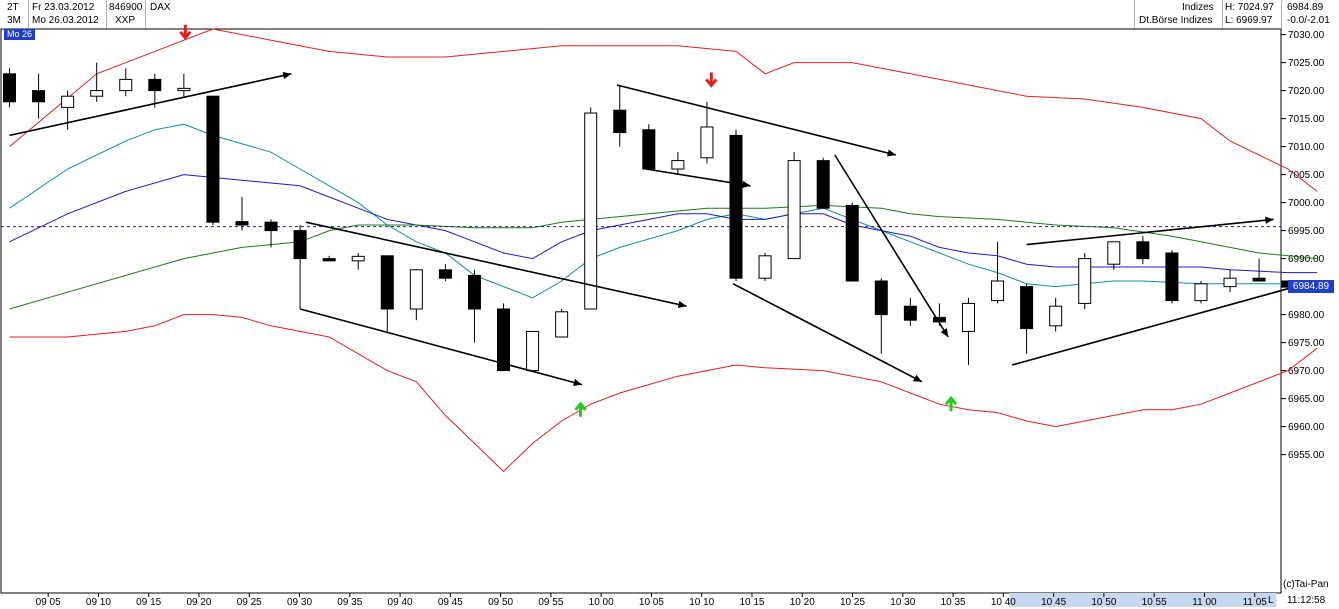 This screenshot has width=1339, height=609. I want to click on group-label: Indizes, so click(1198, 7).